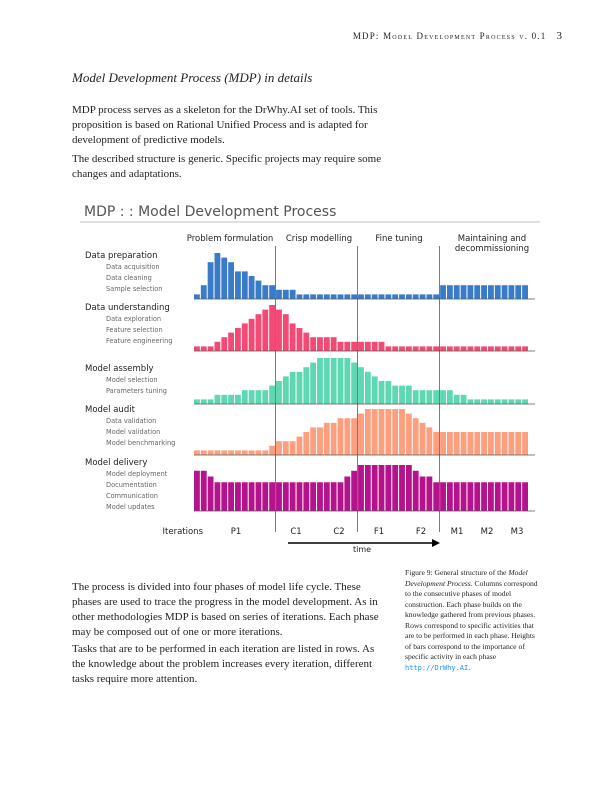  I want to click on time-arrow-head, so click(436, 543).